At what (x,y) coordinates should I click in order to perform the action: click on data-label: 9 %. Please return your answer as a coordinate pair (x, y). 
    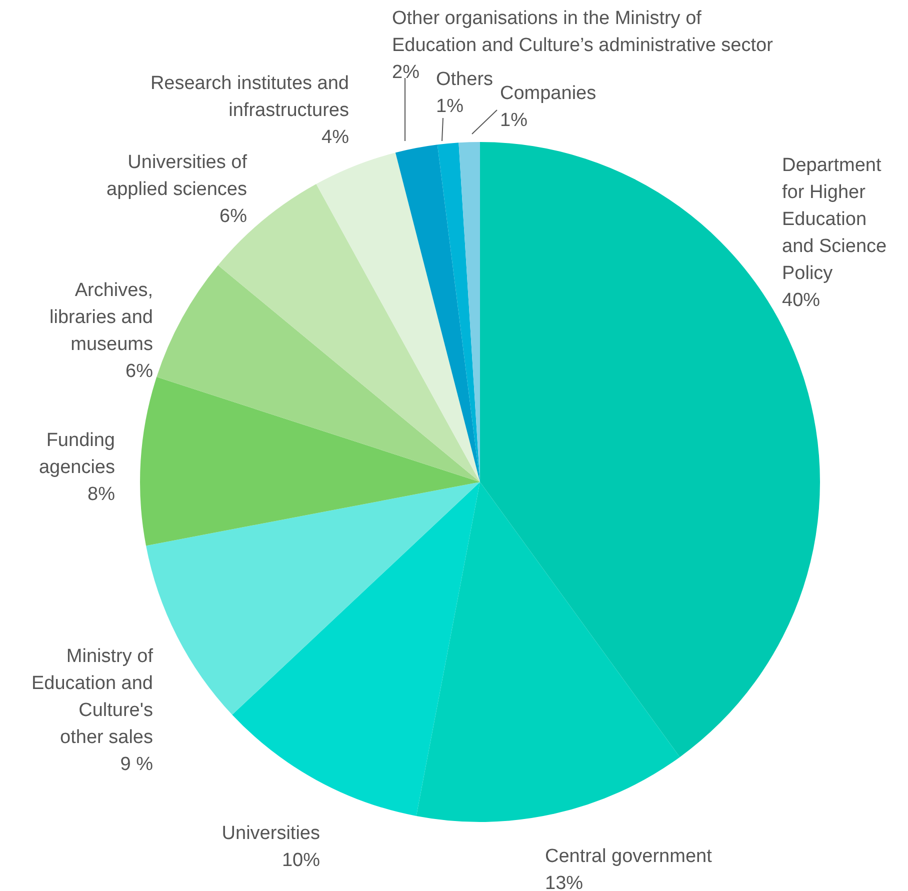
    Looking at the image, I should click on (137, 764).